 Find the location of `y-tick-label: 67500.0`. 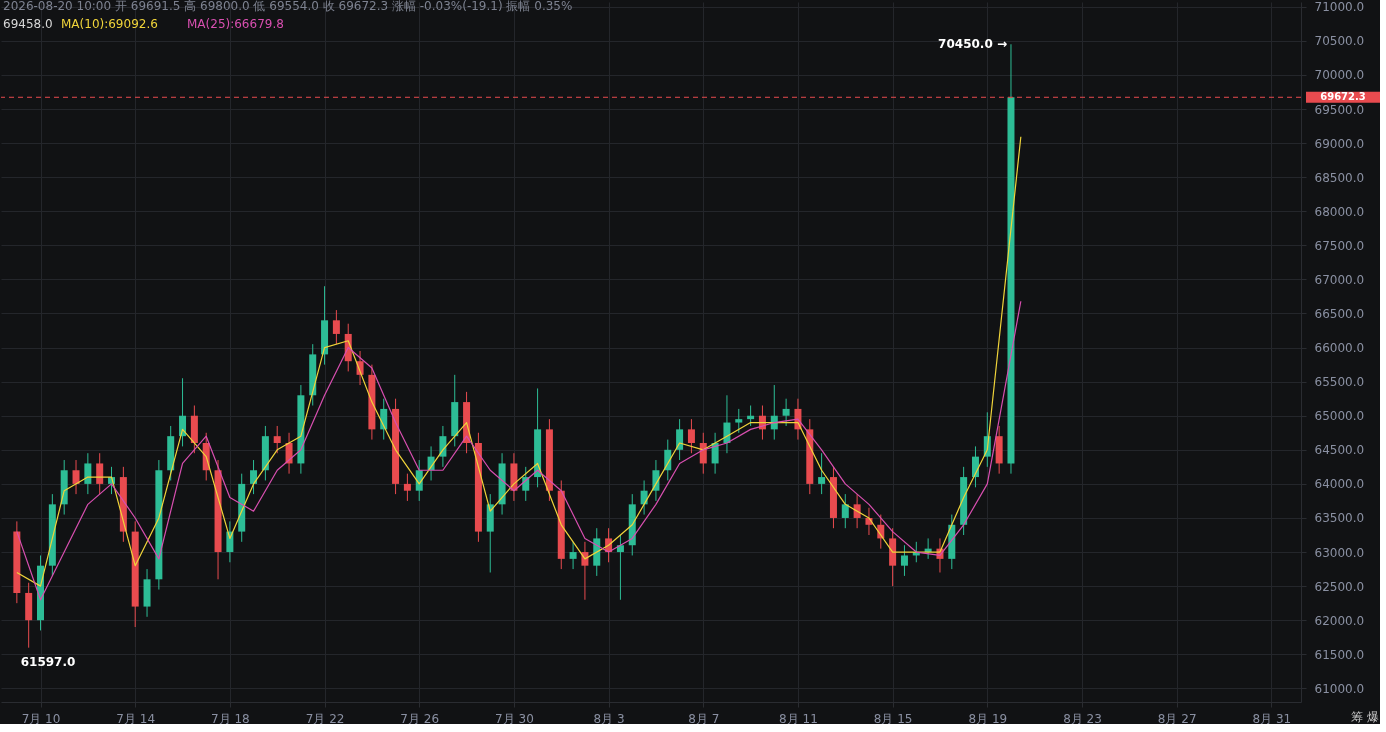

y-tick-label: 67500.0 is located at coordinates (1339, 245).